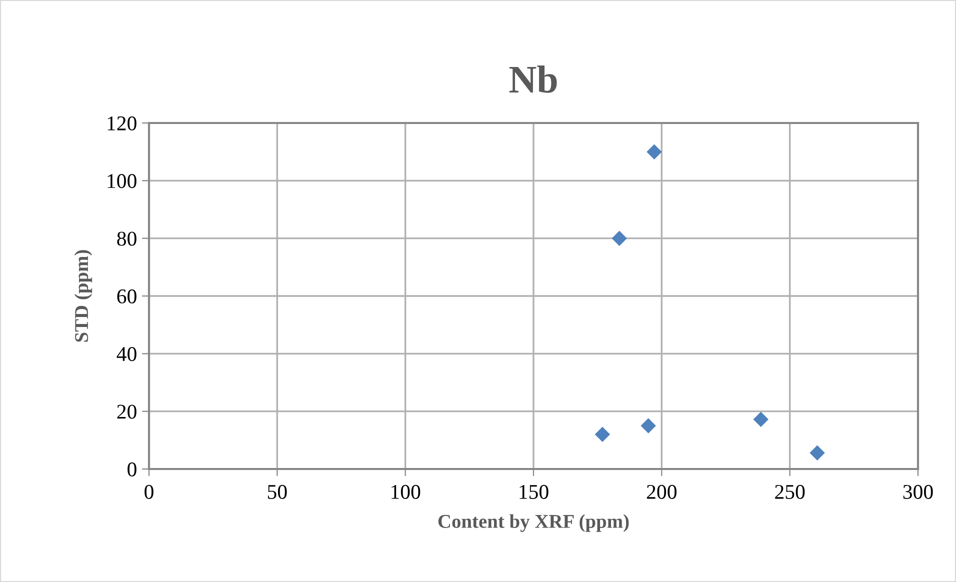 This screenshot has width=956, height=582. Describe the element at coordinates (83, 296) in the screenshot. I see `y-axis-title: STD (ppm)` at that location.